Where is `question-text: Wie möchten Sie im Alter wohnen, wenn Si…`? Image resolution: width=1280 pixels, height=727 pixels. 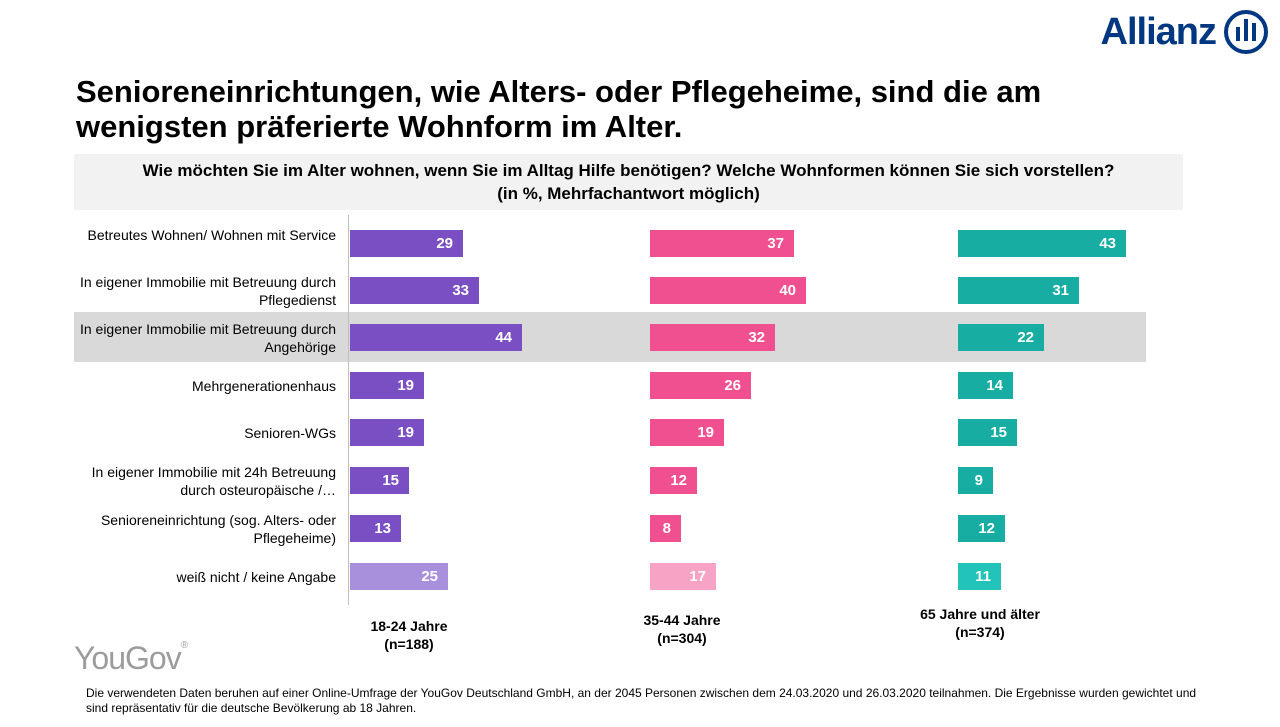 question-text: Wie möchten Sie im Alter wohnen, wenn Si… is located at coordinates (628, 170).